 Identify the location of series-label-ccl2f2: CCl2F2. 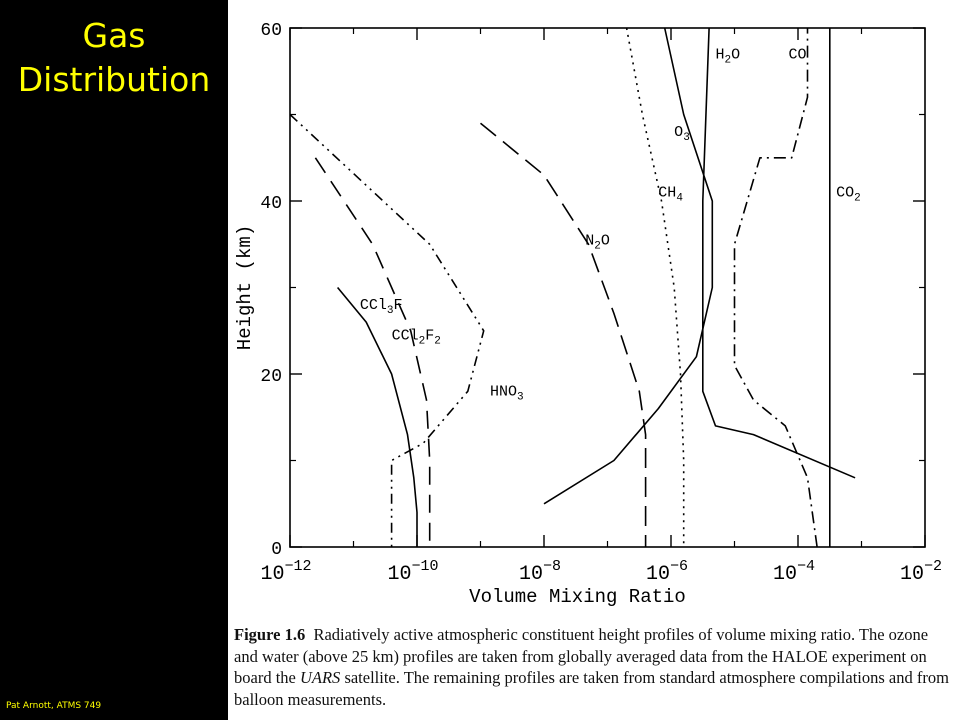
(416, 337).